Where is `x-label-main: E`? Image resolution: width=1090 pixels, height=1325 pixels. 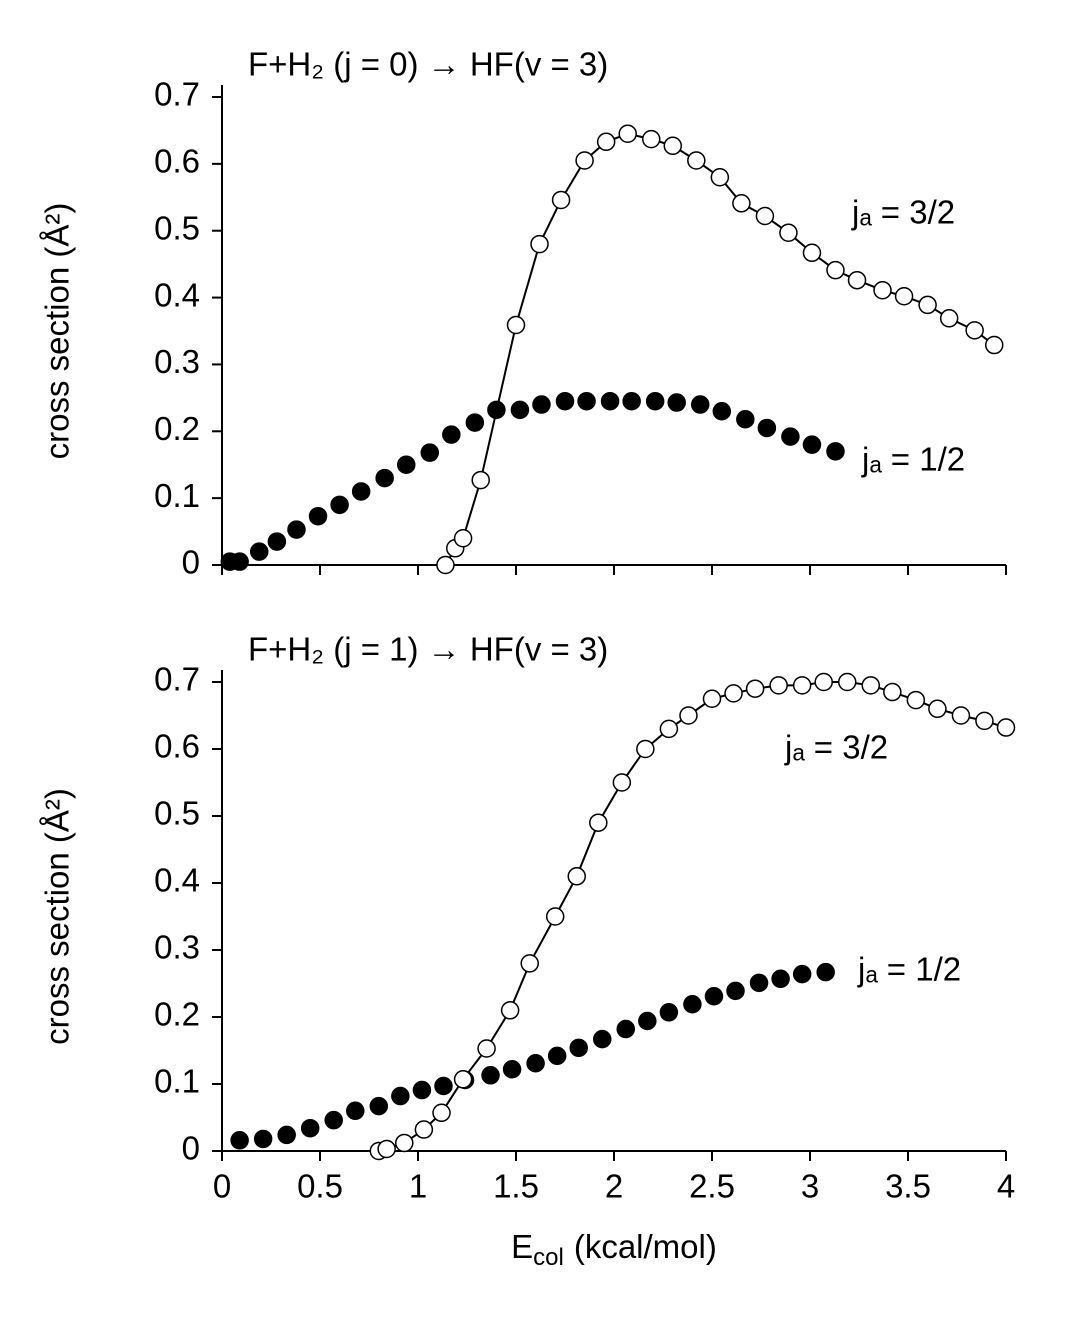 x-label-main: E is located at coordinates (522, 1246).